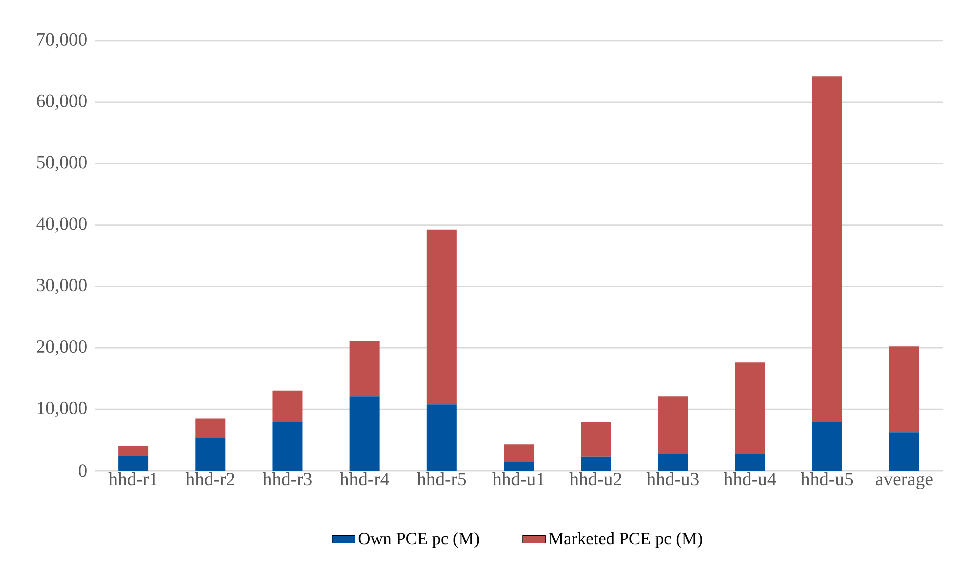 The image size is (957, 581). I want to click on x-tick-label: hhd-r2, so click(210, 479).